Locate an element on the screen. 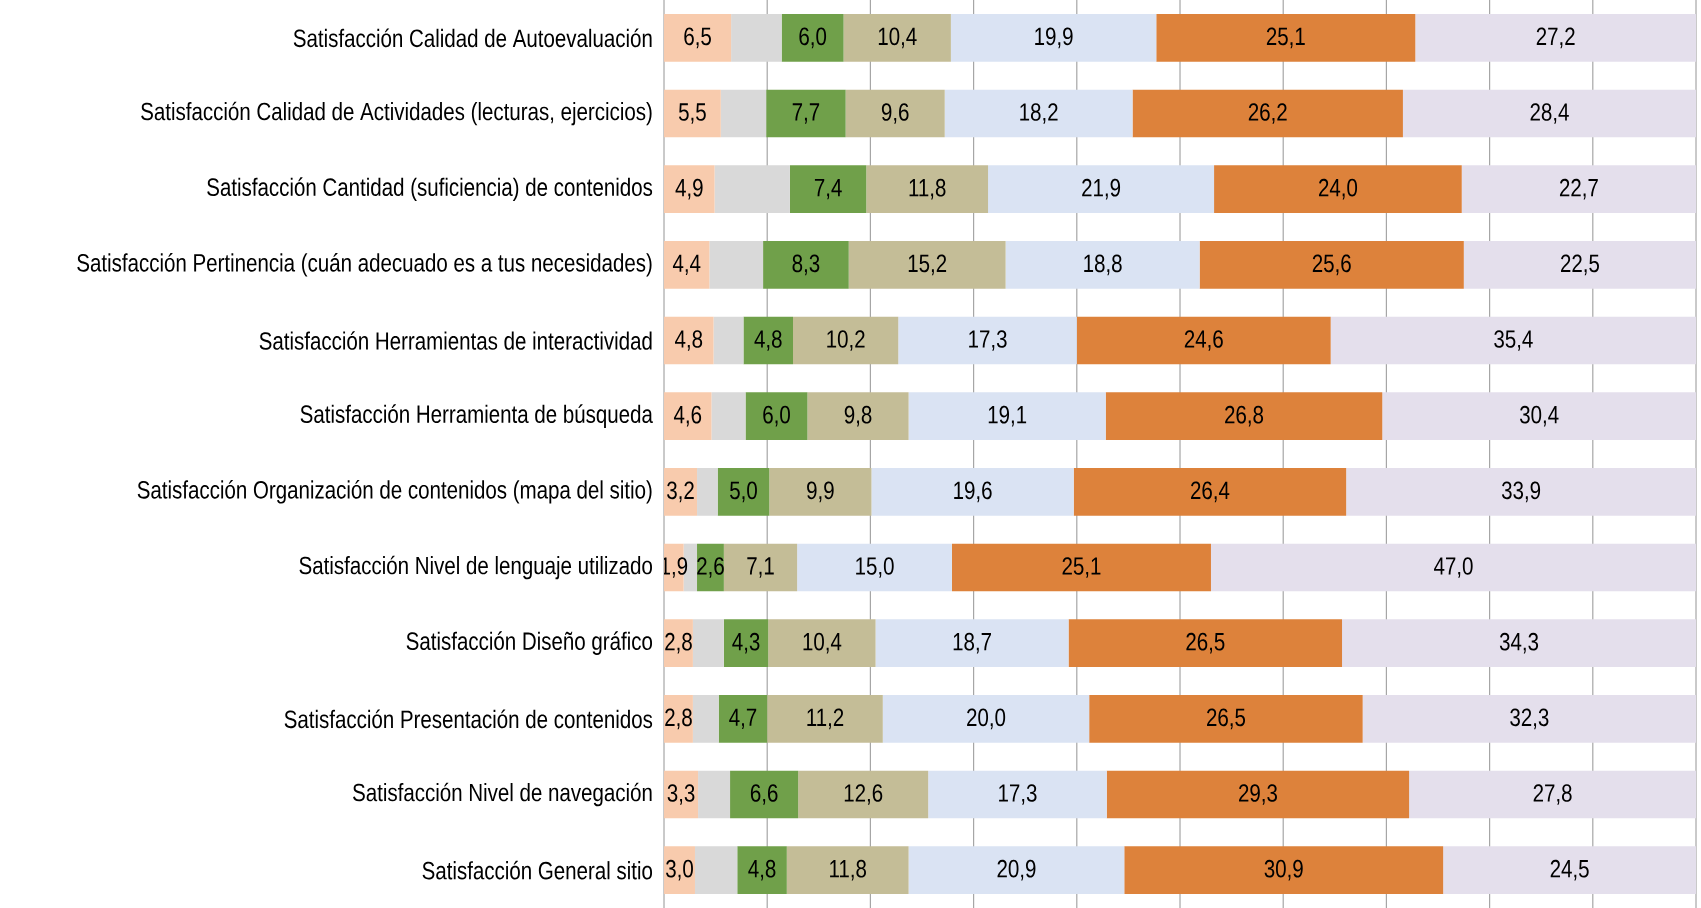  data-label: 7,1 is located at coordinates (760, 567).